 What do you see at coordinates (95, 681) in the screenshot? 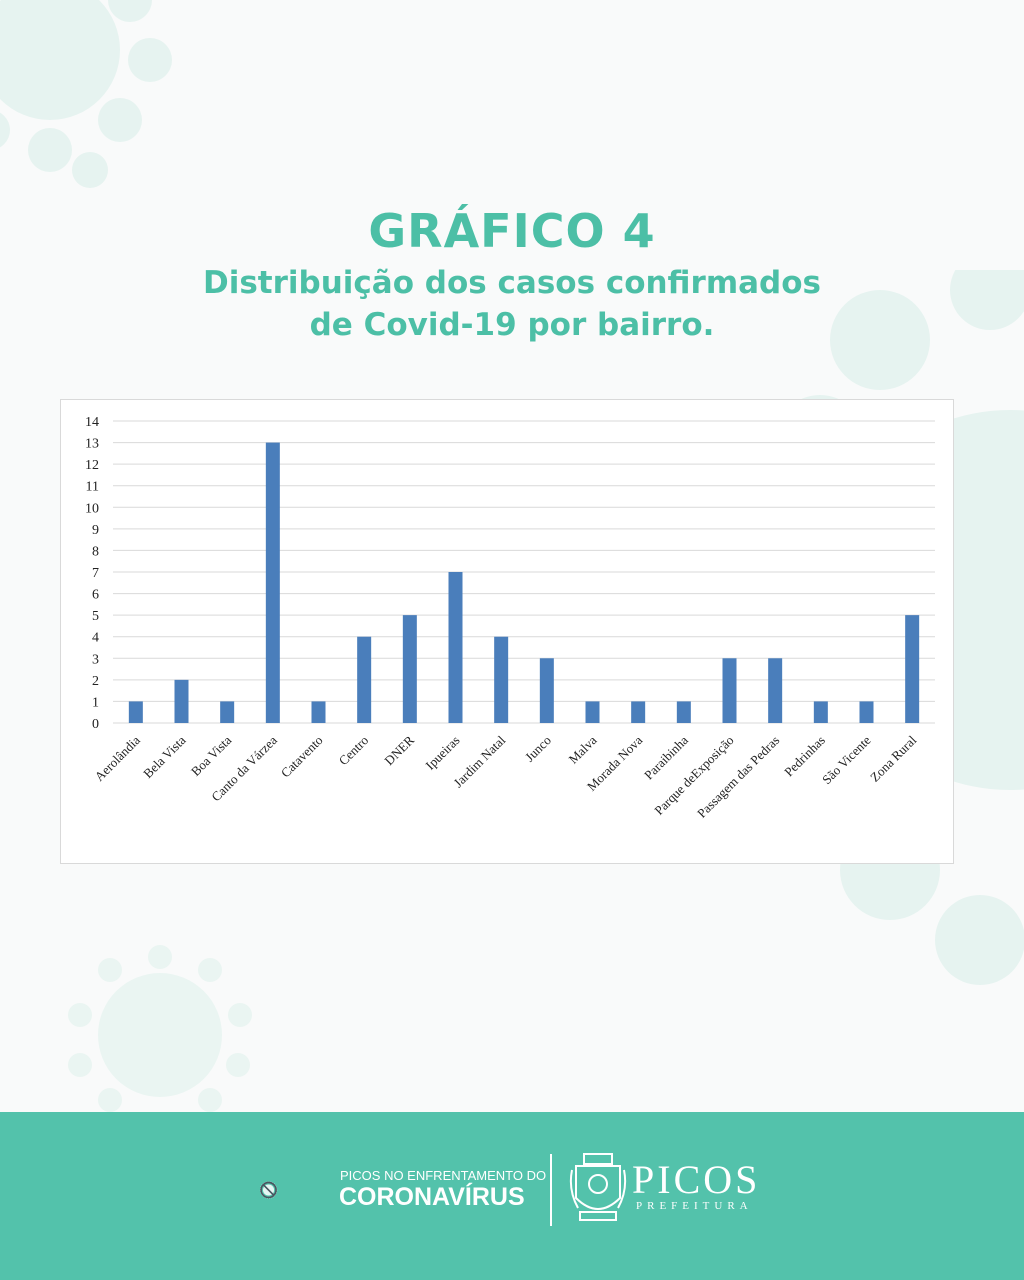
I see `y-tick-label: 2` at bounding box center [95, 681].